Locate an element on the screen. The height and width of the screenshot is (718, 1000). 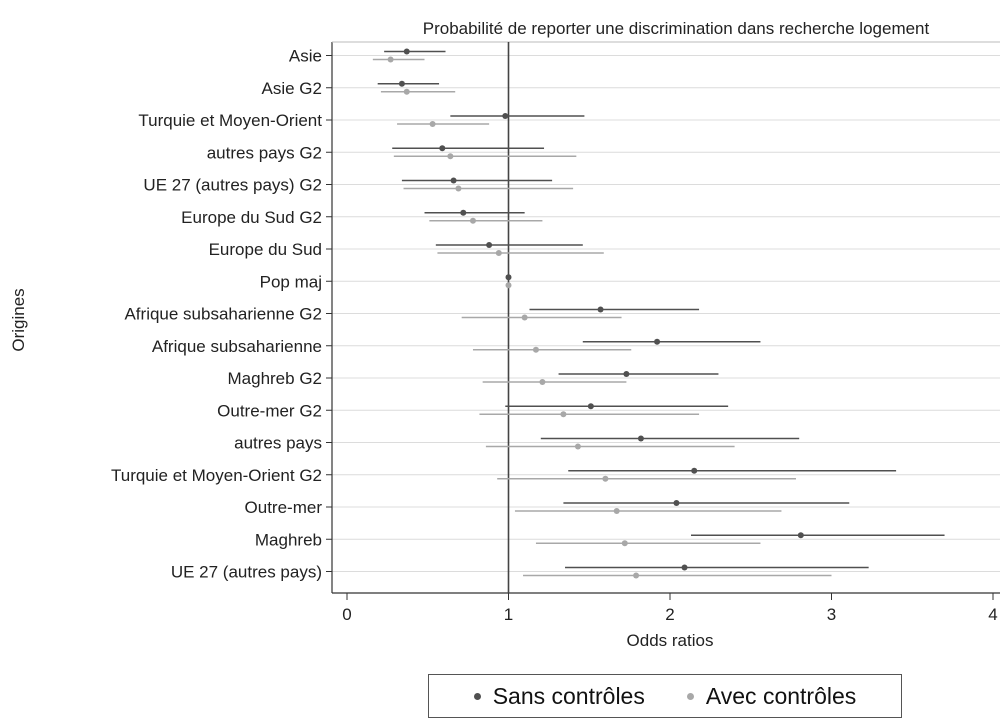
y-tick-label: autres pays G2 is located at coordinates (264, 152).